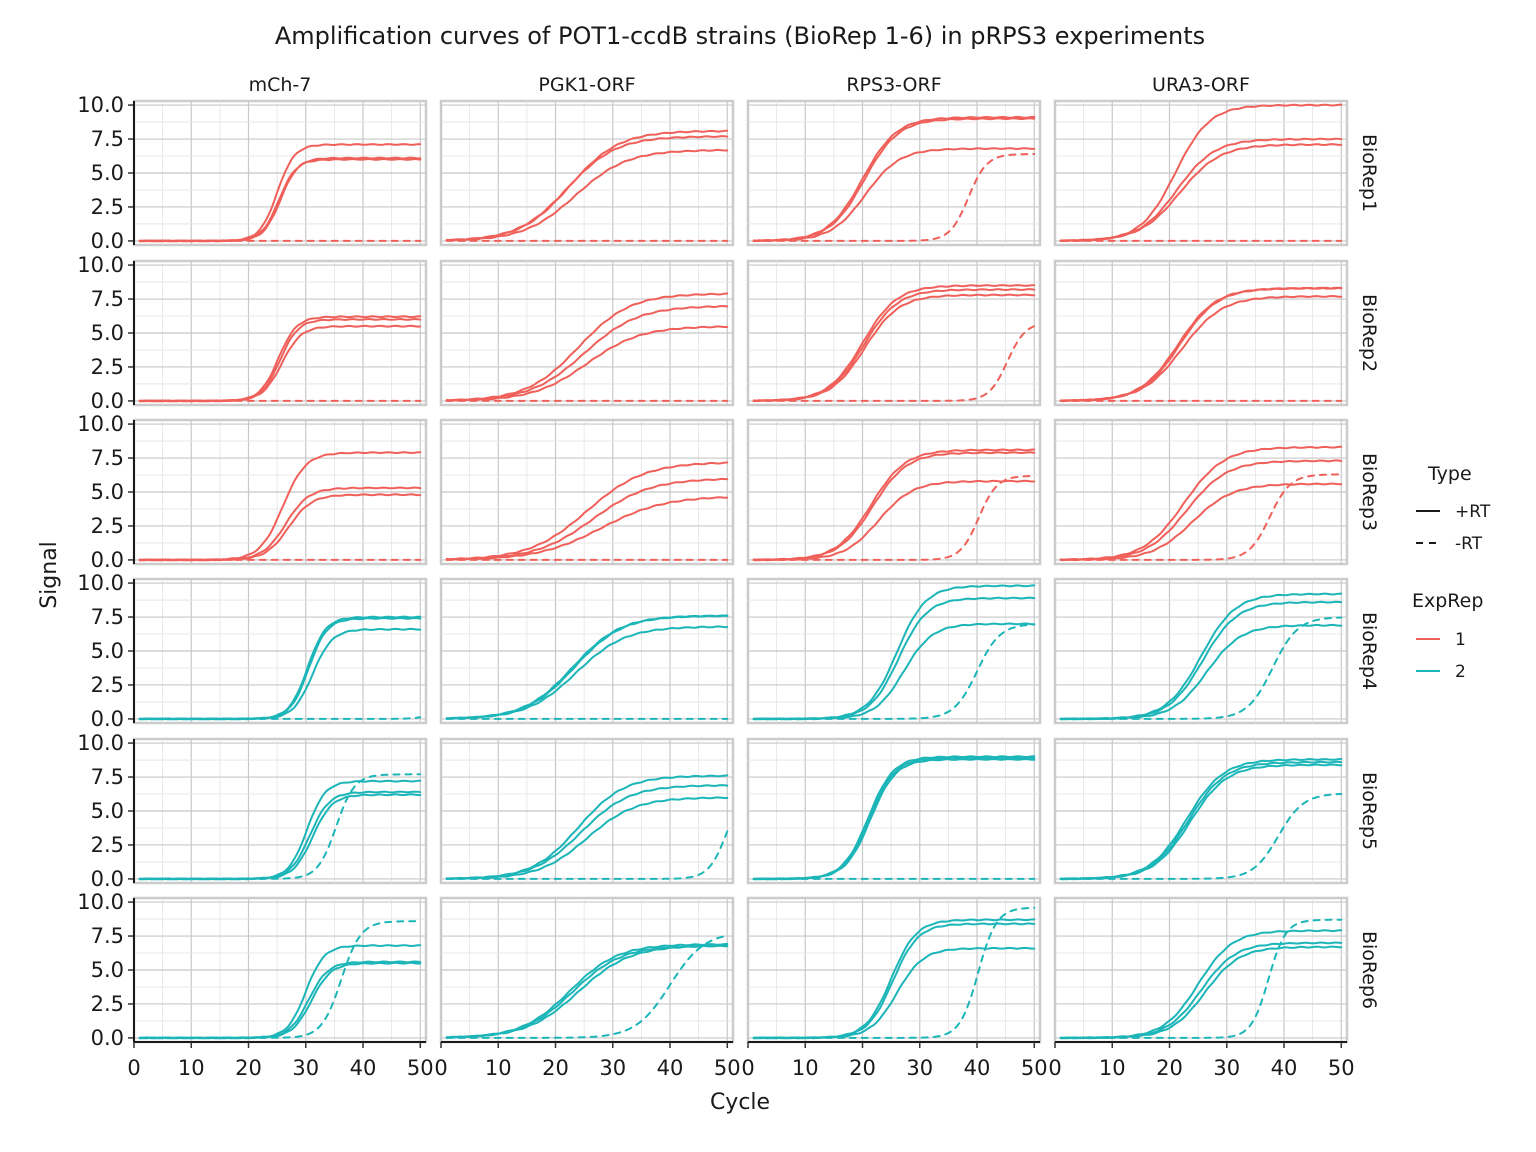 The width and height of the screenshot is (1536, 1152). What do you see at coordinates (1369, 651) in the screenshot?
I see `row-strip-label: BioRep4` at bounding box center [1369, 651].